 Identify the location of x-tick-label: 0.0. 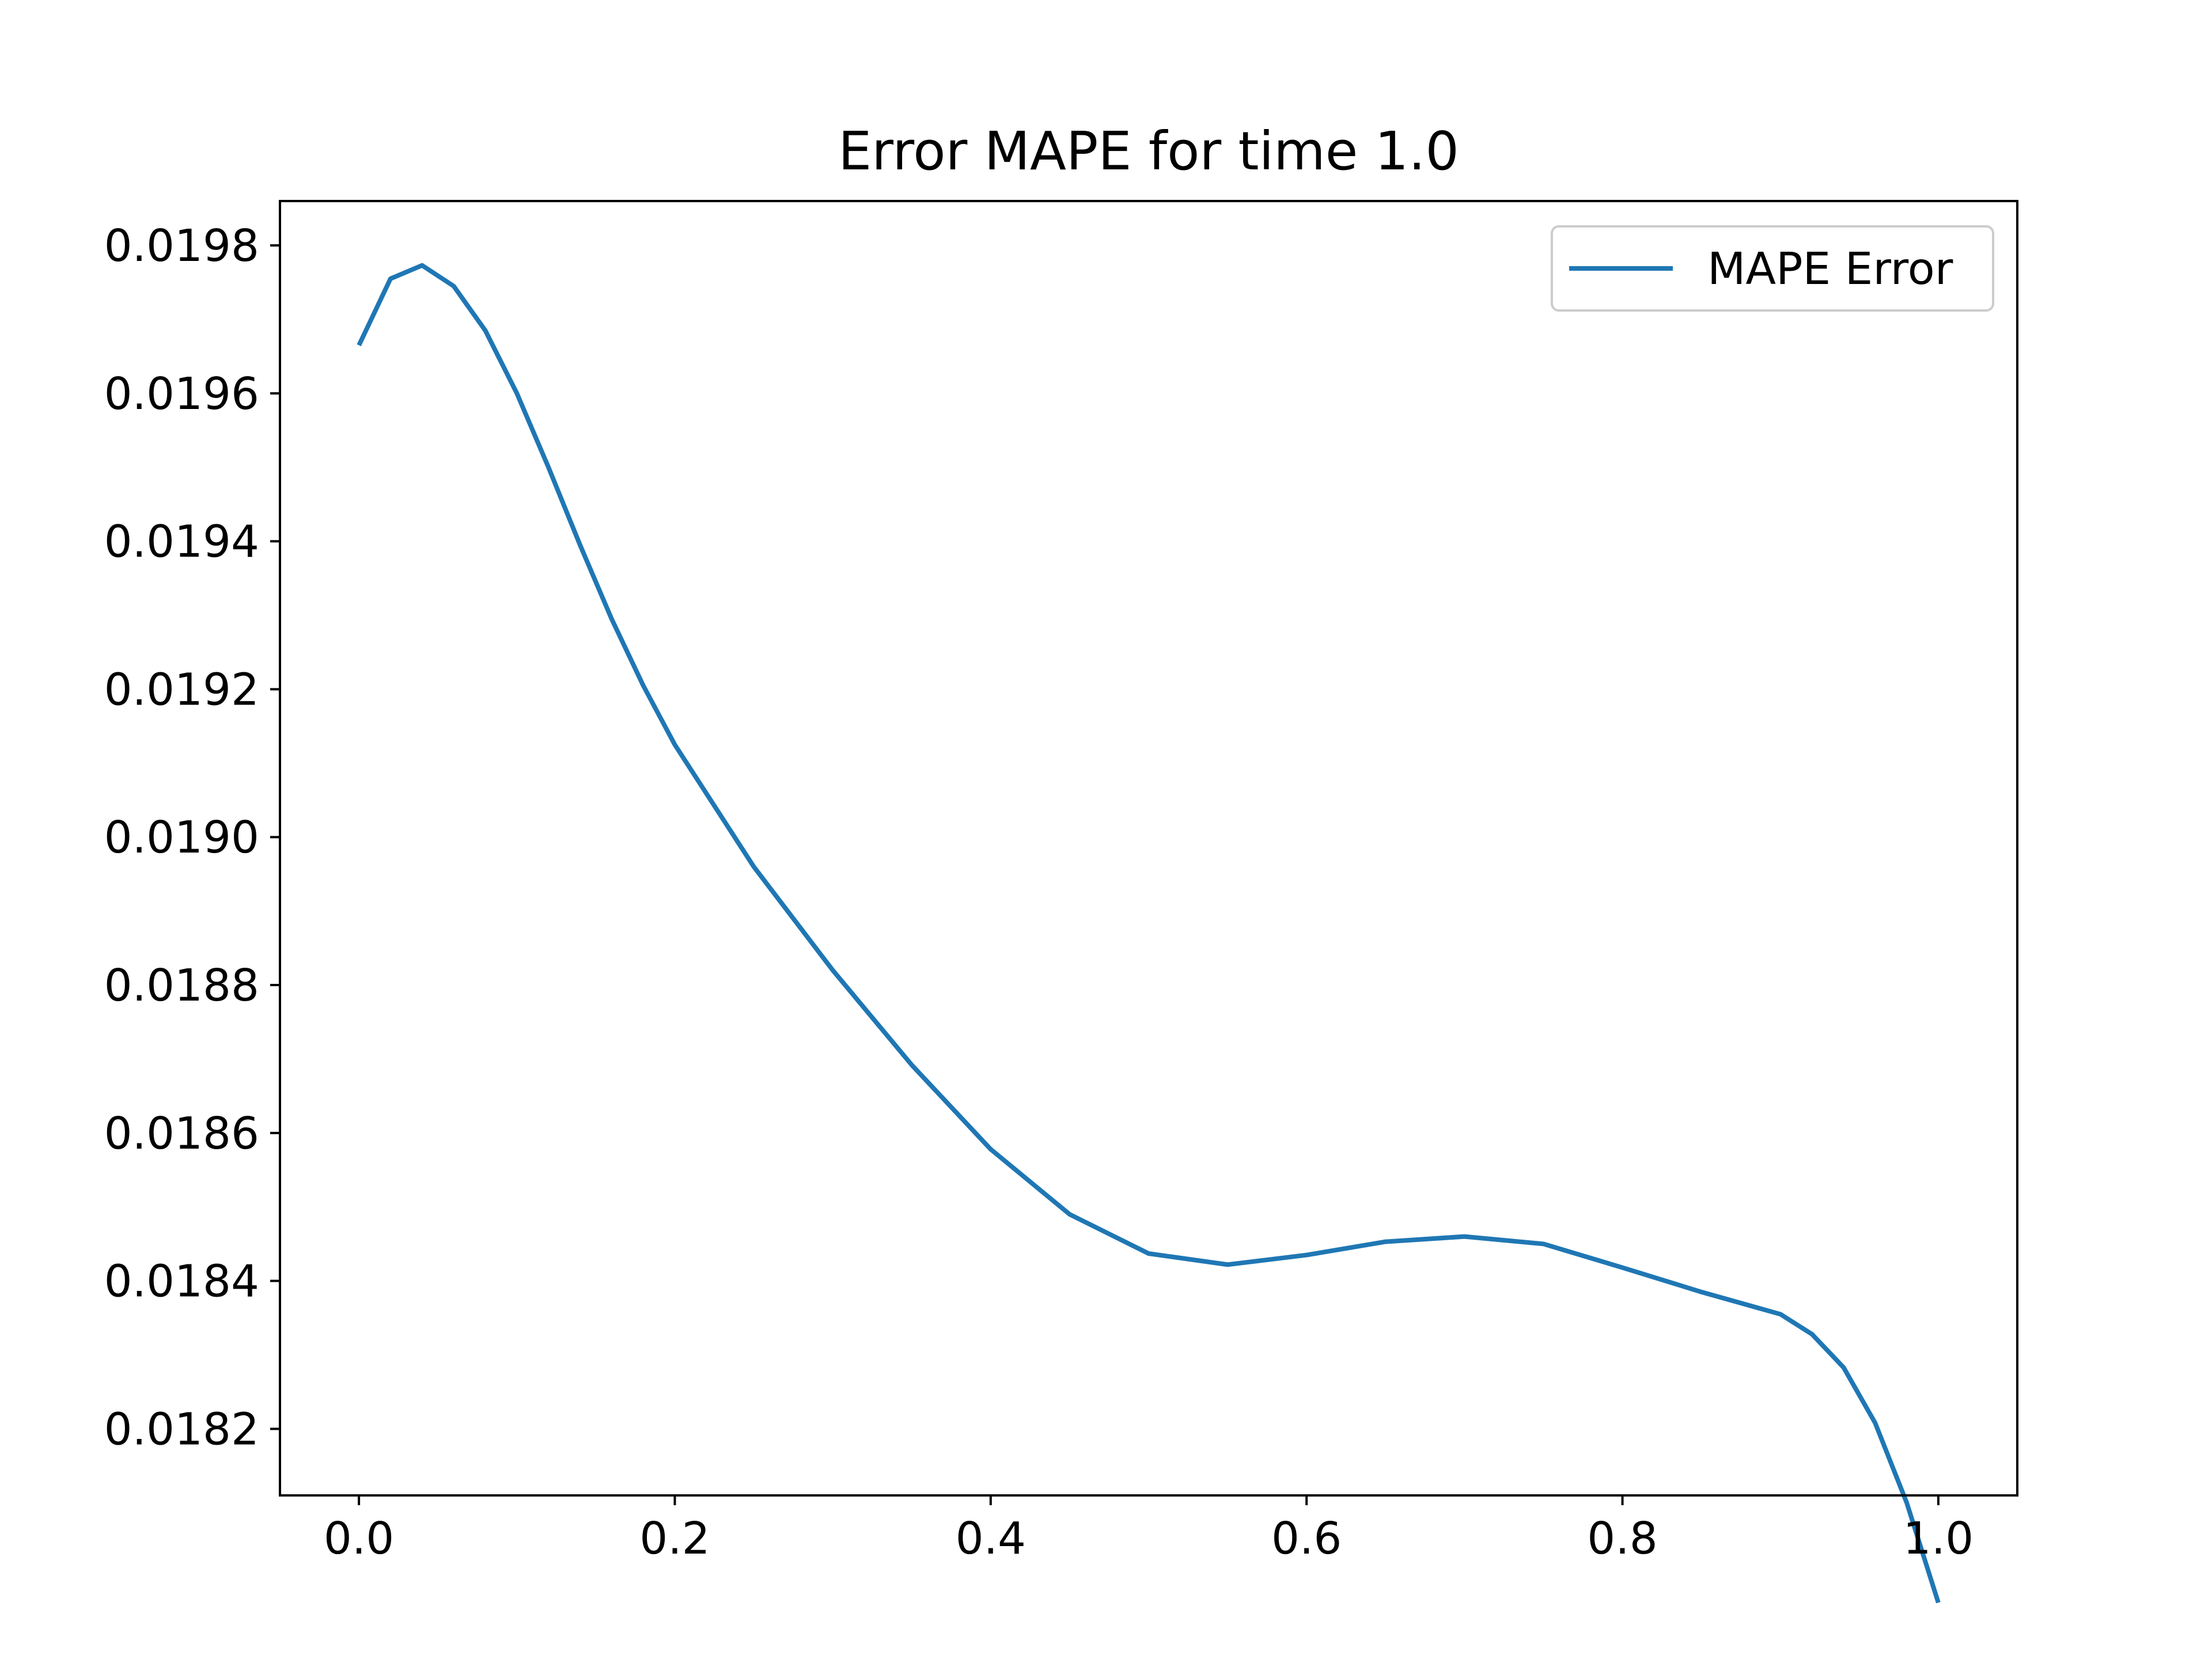
(359, 1539).